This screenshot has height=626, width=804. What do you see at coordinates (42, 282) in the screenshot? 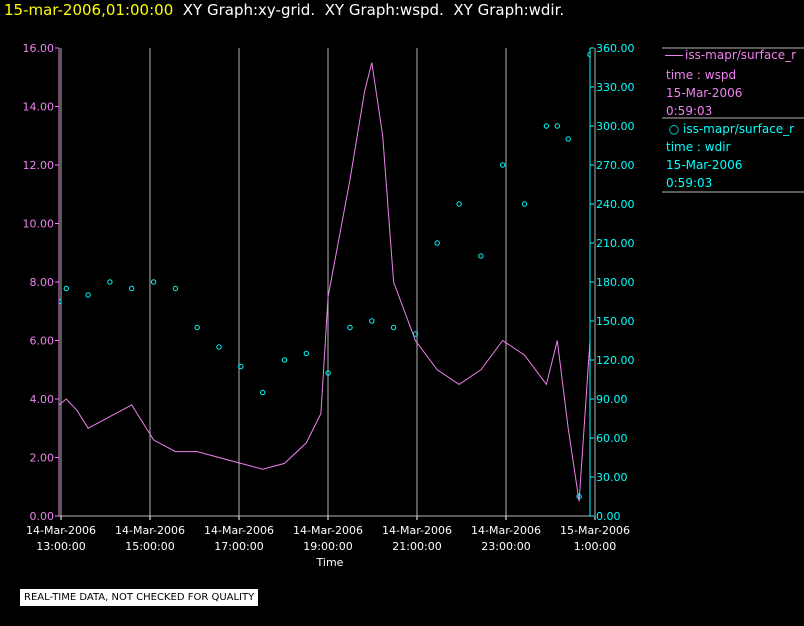
I see `left-tick-label-4: 8.00` at bounding box center [42, 282].